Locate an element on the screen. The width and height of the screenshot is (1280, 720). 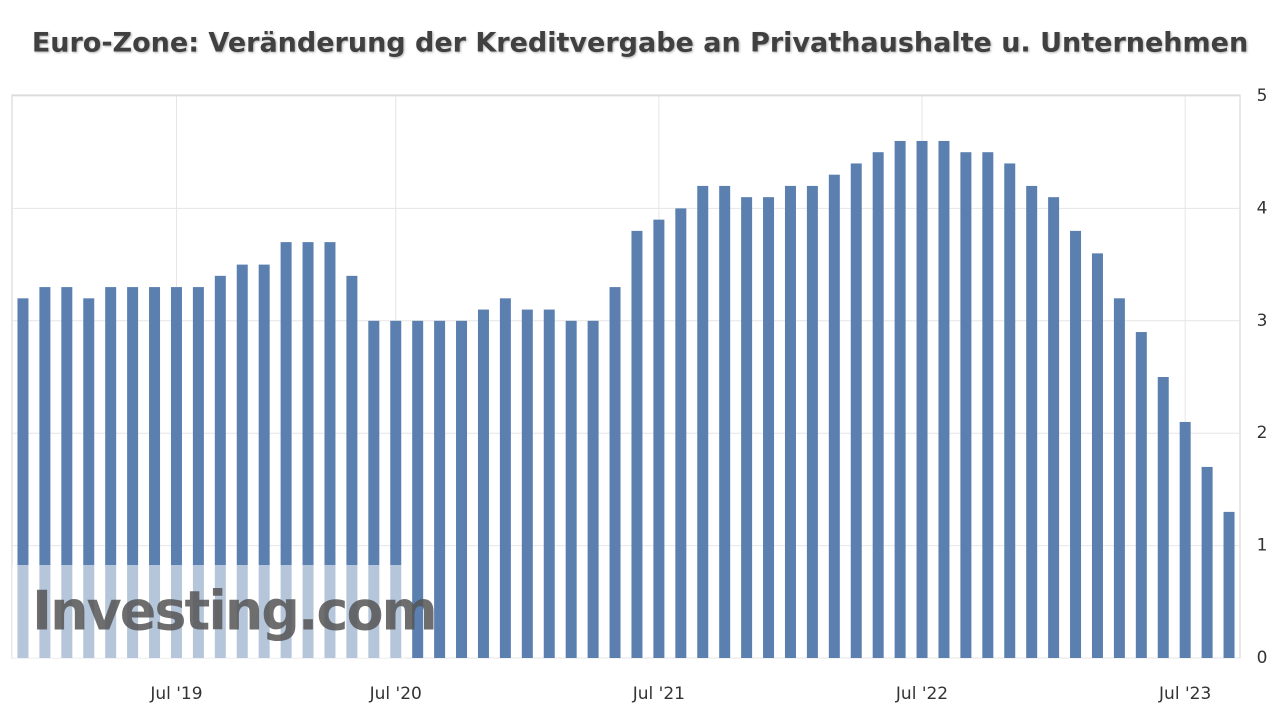
x-tick-label: Jul '19 is located at coordinates (175, 694).